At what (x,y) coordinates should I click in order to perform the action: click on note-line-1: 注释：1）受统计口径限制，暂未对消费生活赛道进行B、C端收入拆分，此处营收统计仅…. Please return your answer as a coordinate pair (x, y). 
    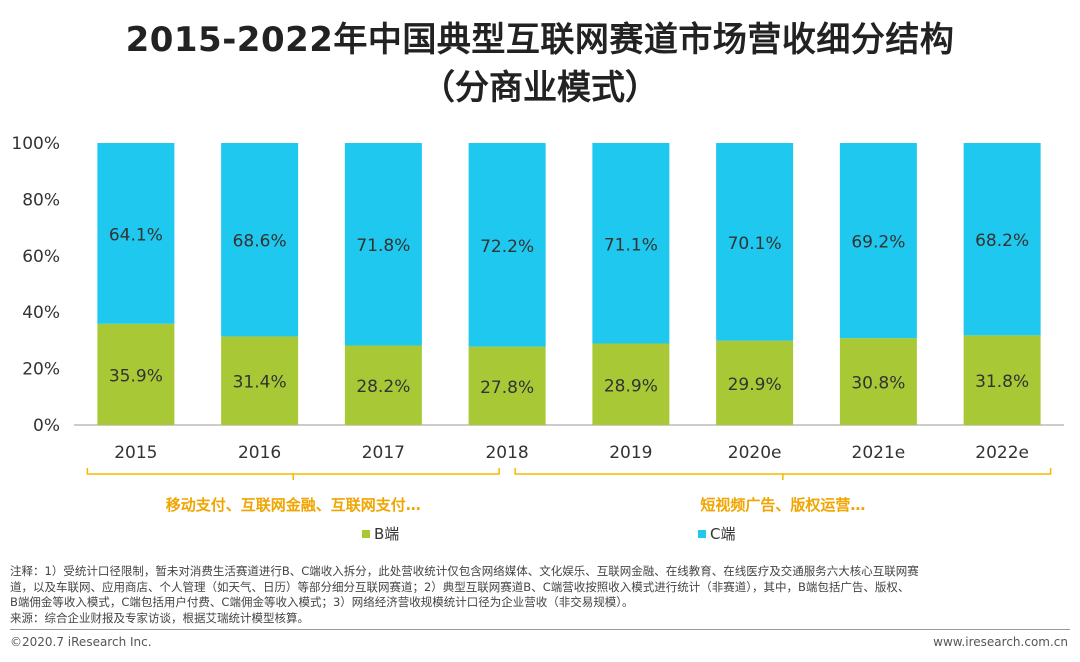
    Looking at the image, I should click on (464, 571).